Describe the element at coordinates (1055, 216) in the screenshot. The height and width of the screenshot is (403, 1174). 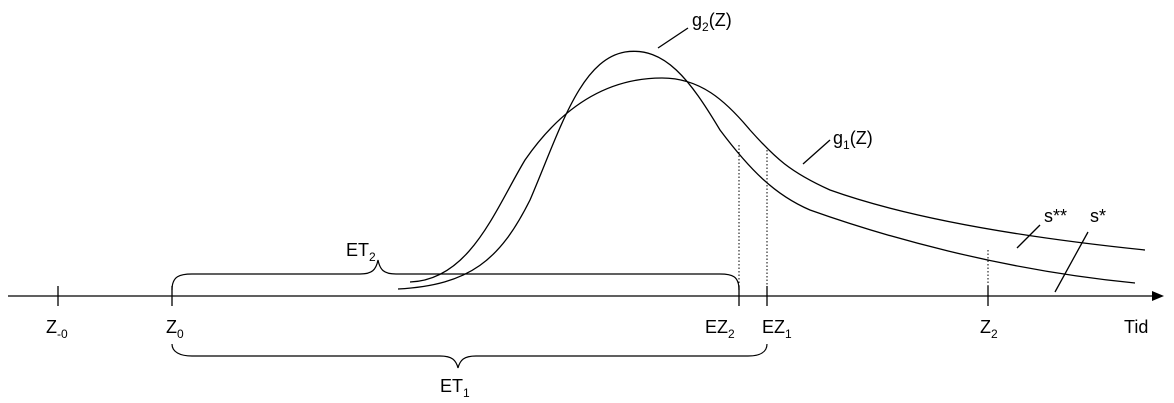
I see `s-double-star-label: s**` at that location.